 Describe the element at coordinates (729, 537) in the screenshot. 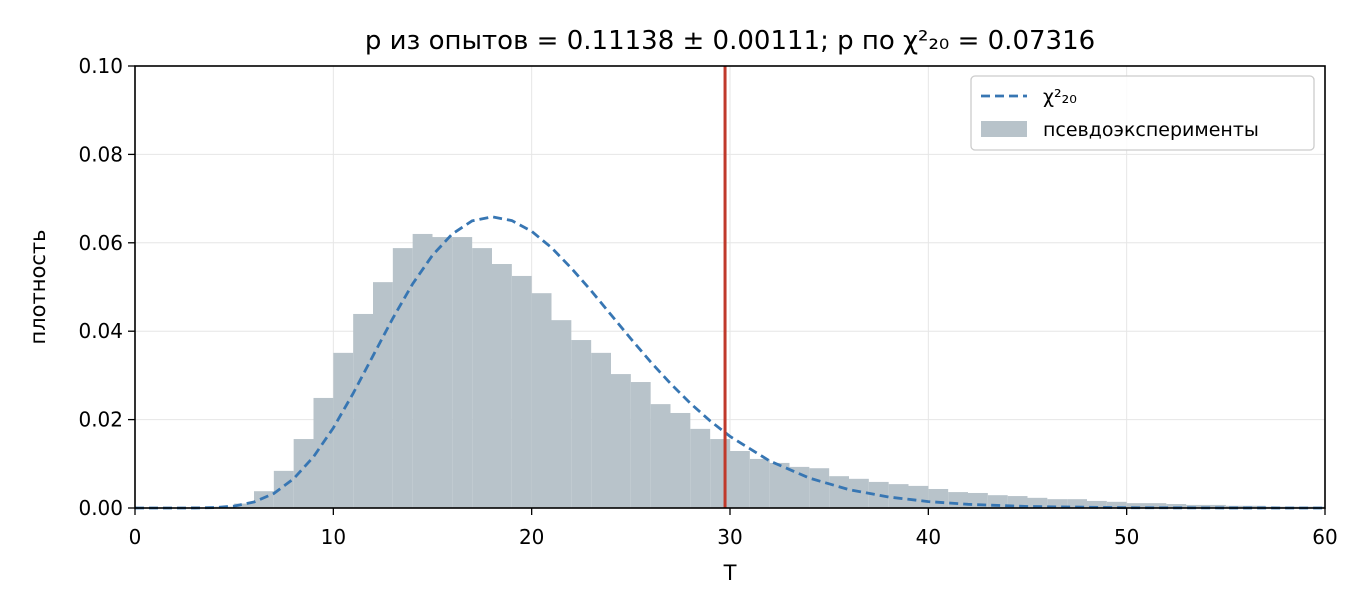

I see `x-tick-label: 30` at that location.